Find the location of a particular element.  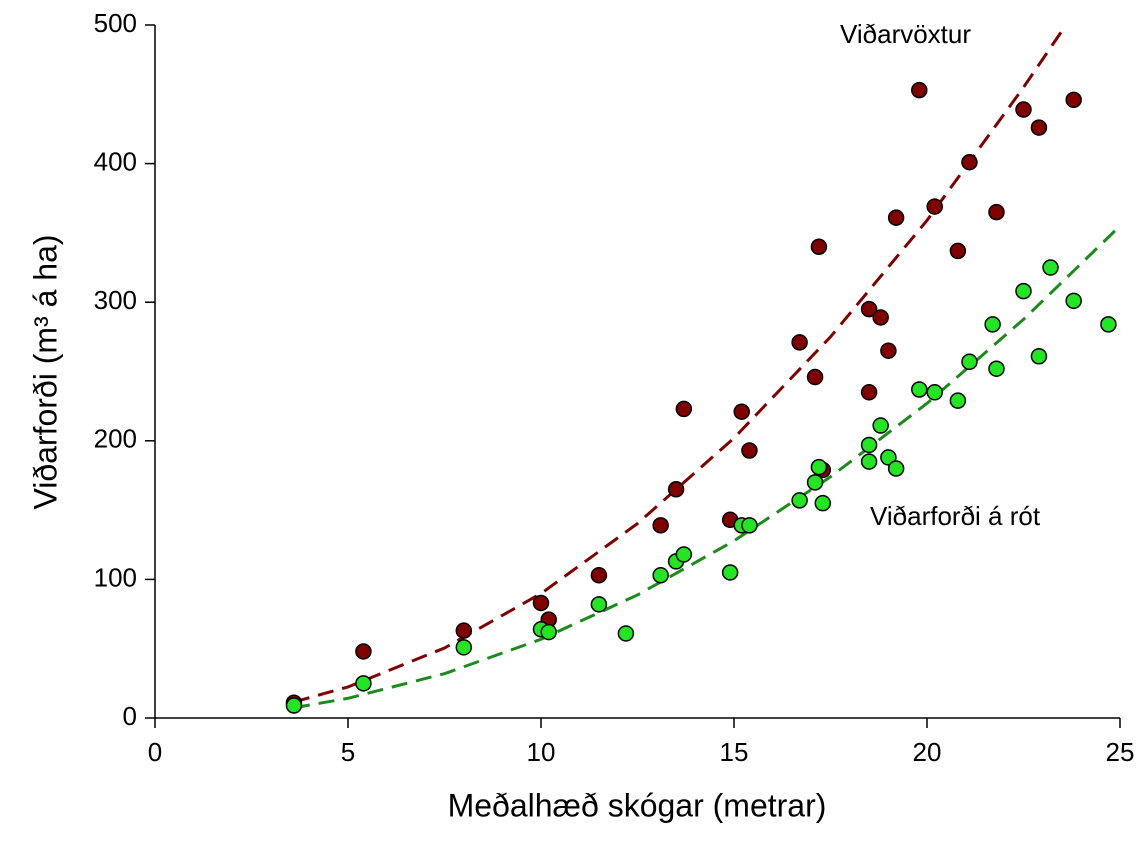

x-tick-label: 0 is located at coordinates (155, 752).